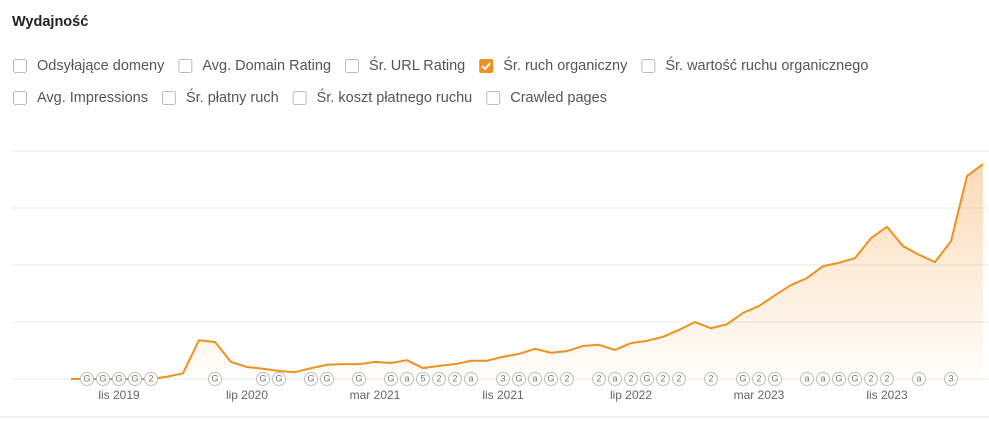 This screenshot has width=989, height=426. I want to click on option-label: Crawled pages, so click(558, 98).